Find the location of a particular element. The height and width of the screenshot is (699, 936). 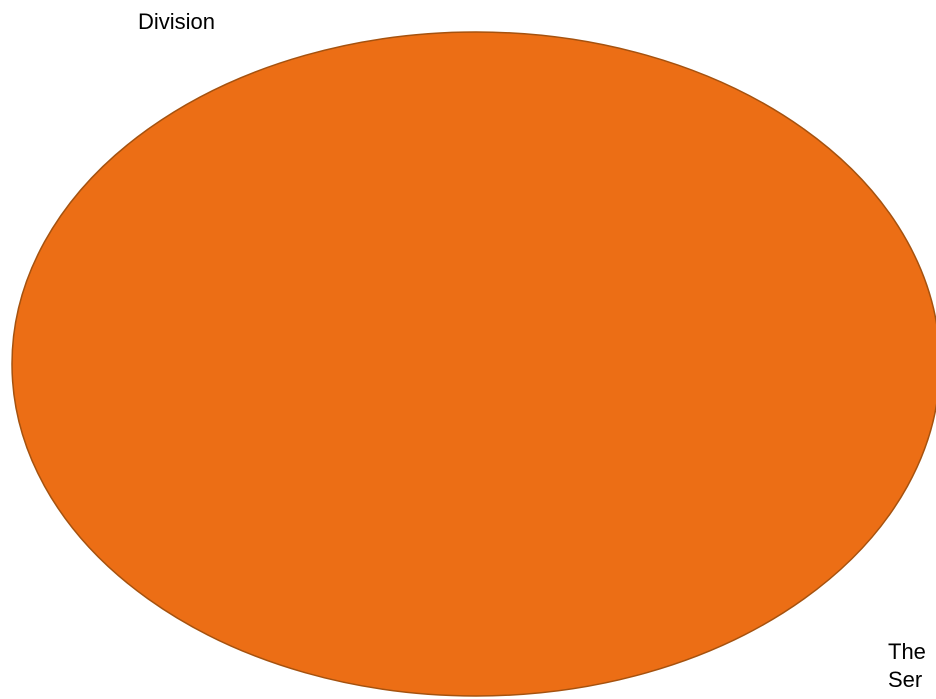

division-label: Division is located at coordinates (177, 21).